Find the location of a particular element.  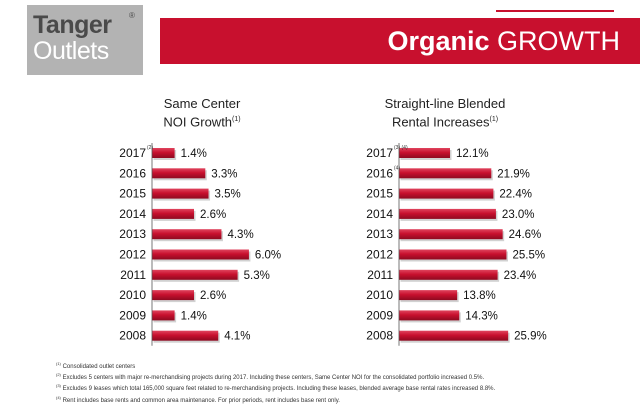

value-label-2013: 24.6% is located at coordinates (525, 235).